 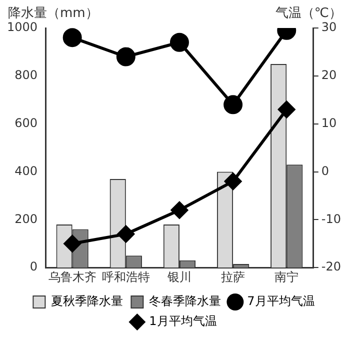 What do you see at coordinates (26, 219) in the screenshot?
I see `y-tick-label: 200` at bounding box center [26, 219].